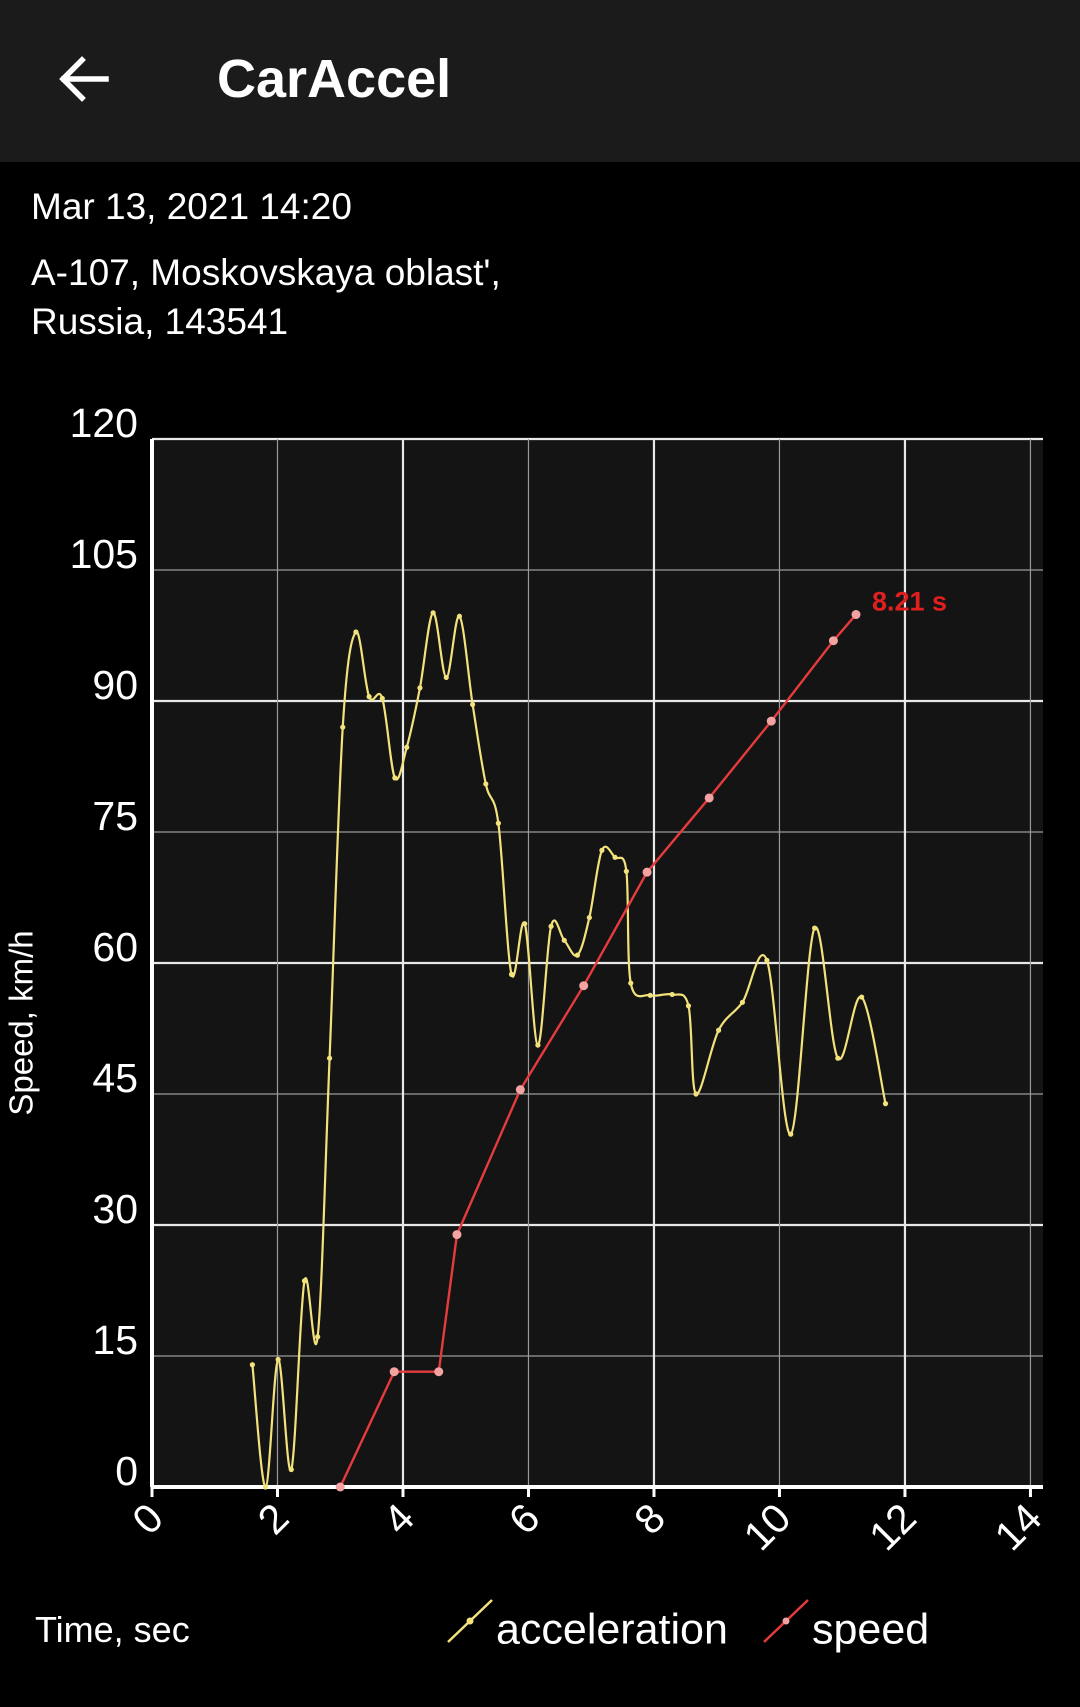 The height and width of the screenshot is (1707, 1080). What do you see at coordinates (21, 1022) in the screenshot?
I see `y-axis-label: Speed, km/h` at bounding box center [21, 1022].